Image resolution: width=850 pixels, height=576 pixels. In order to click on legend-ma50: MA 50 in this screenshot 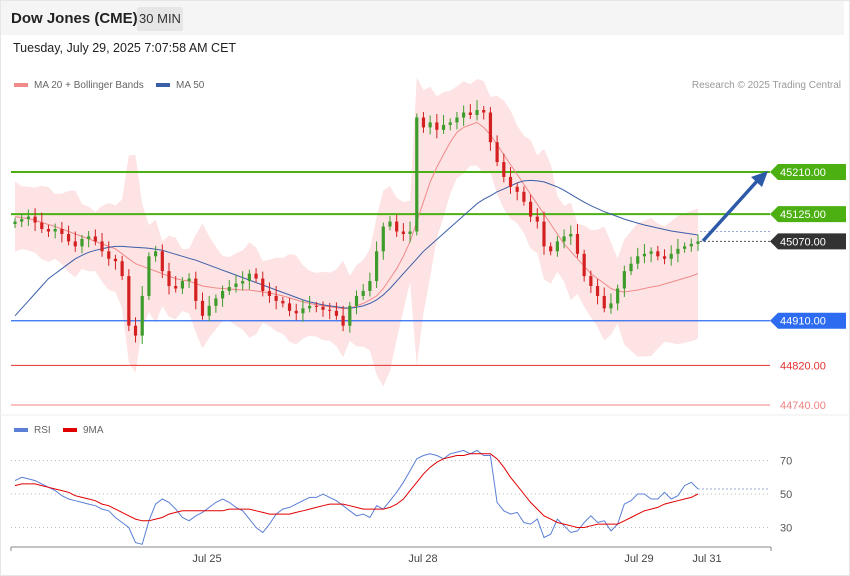, I will do `click(180, 85)`.